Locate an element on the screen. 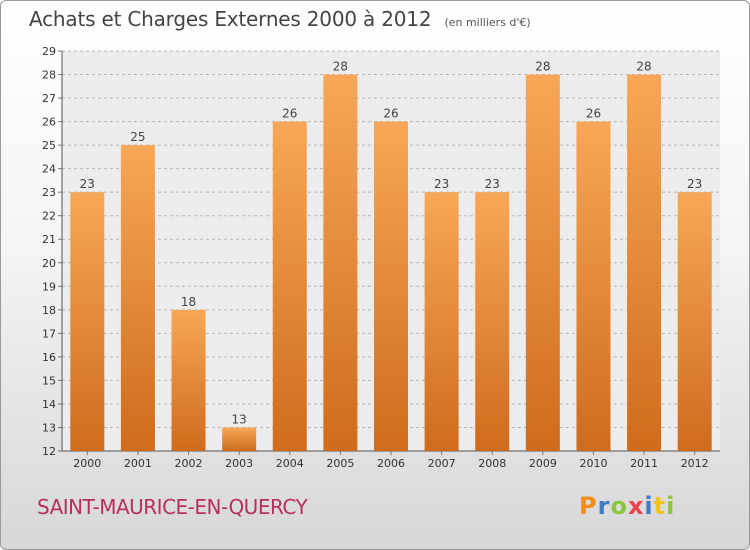 The image size is (750, 550). x-tick-label: 2011 is located at coordinates (644, 463).